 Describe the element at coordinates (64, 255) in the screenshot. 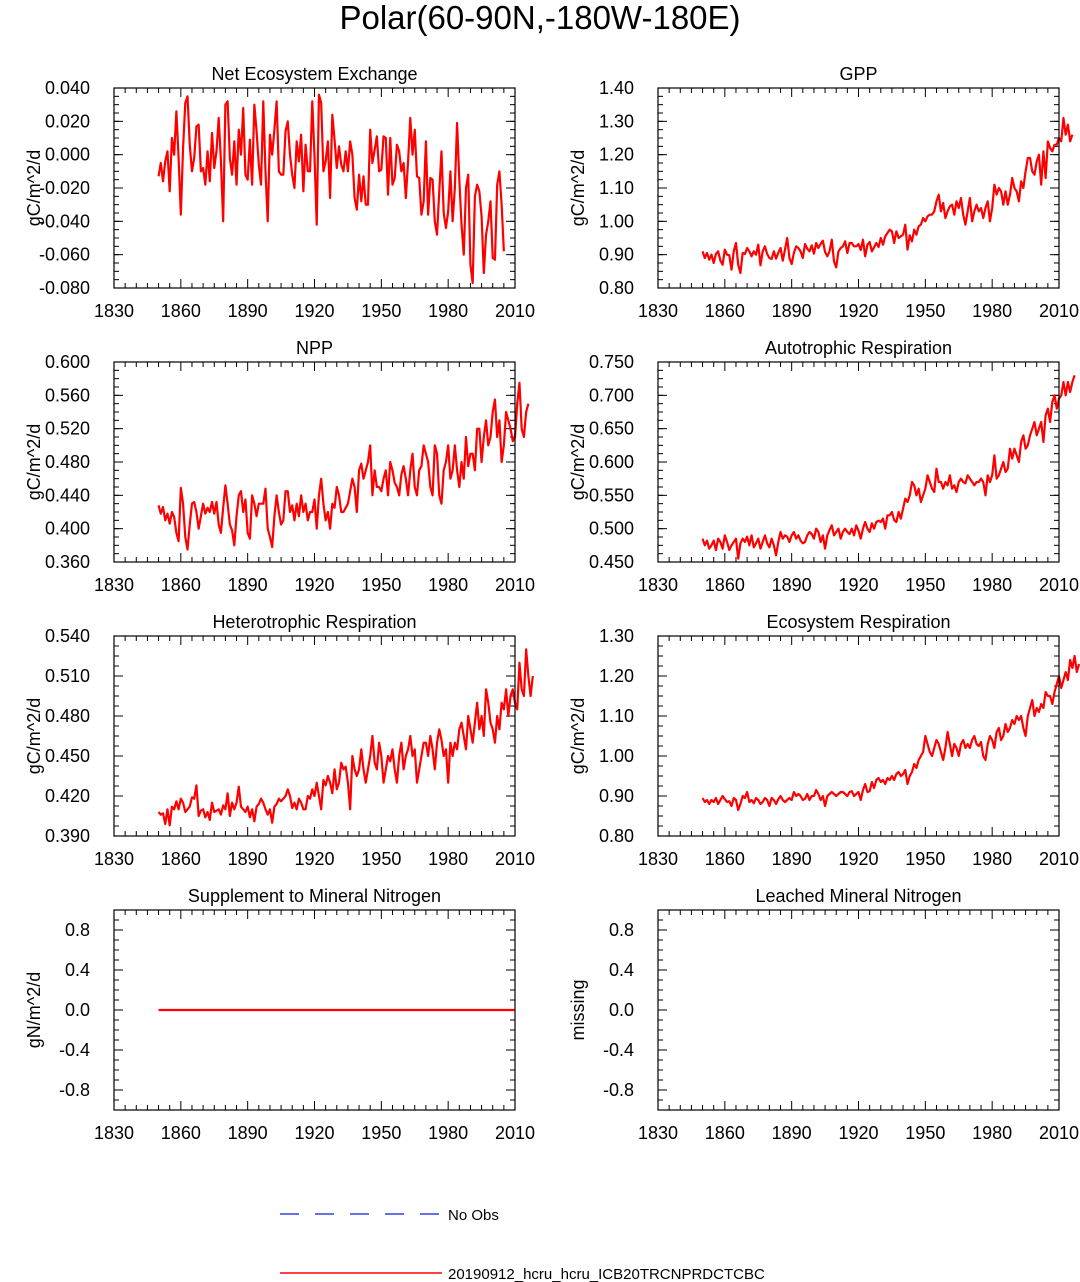

I see `y-tick-label: -0.060` at that location.